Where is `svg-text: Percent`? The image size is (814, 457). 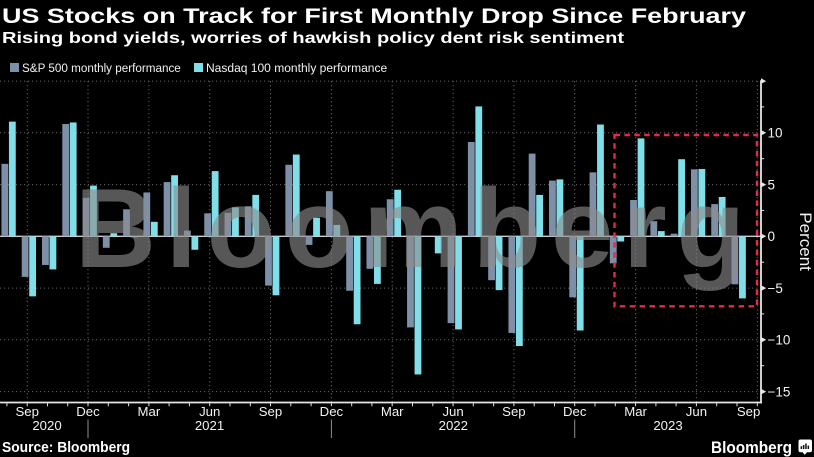
svg-text: Percent is located at coordinates (805, 241).